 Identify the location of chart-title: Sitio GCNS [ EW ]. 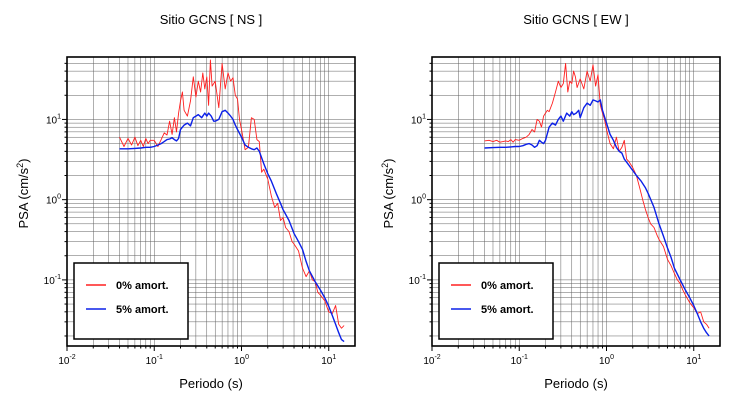
(575, 19).